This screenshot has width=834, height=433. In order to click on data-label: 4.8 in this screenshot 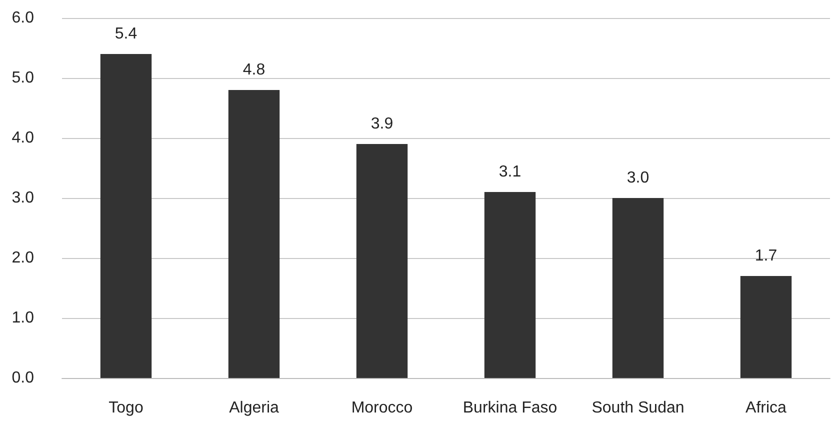, I will do `click(254, 70)`.